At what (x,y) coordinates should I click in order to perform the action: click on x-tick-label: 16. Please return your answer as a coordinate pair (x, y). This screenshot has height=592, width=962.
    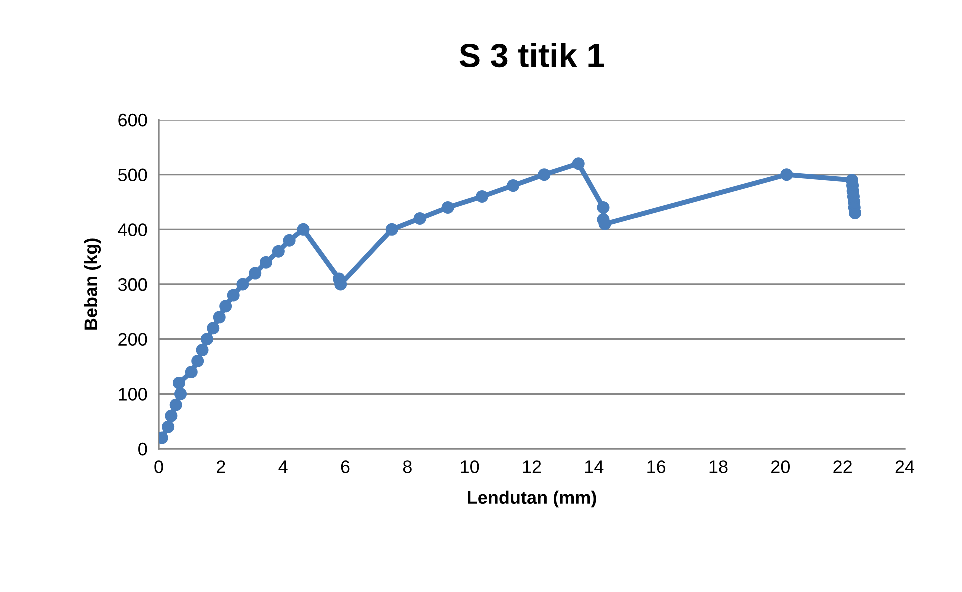
    Looking at the image, I should click on (657, 467).